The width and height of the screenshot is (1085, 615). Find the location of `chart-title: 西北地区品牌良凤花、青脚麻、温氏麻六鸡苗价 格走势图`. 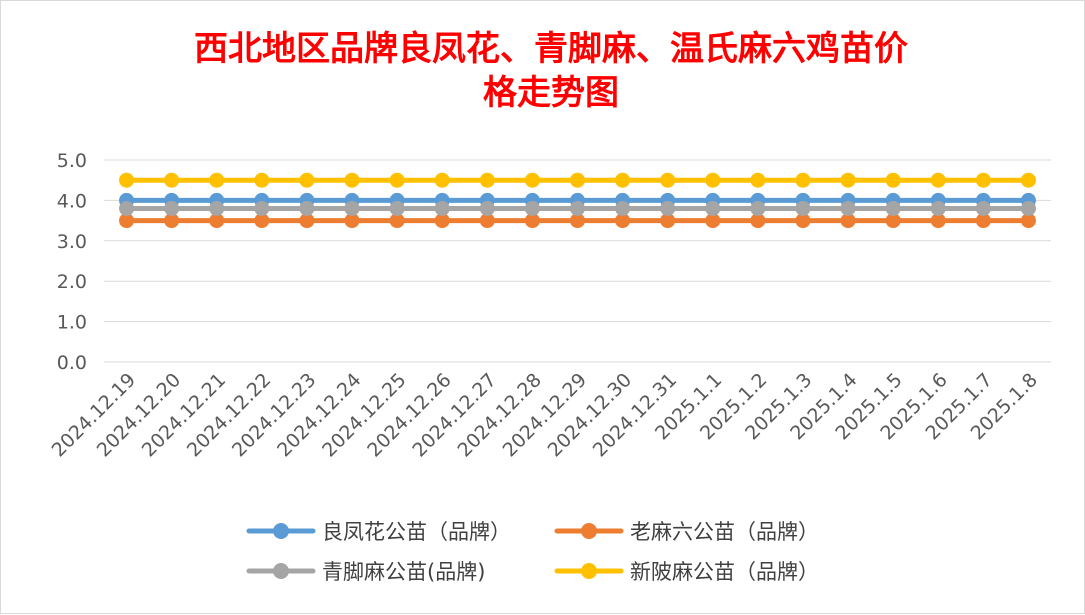

chart-title: 西北地区品牌良凤花、青脚麻、温氏麻六鸡苗价 格走势图 is located at coordinates (551, 71).